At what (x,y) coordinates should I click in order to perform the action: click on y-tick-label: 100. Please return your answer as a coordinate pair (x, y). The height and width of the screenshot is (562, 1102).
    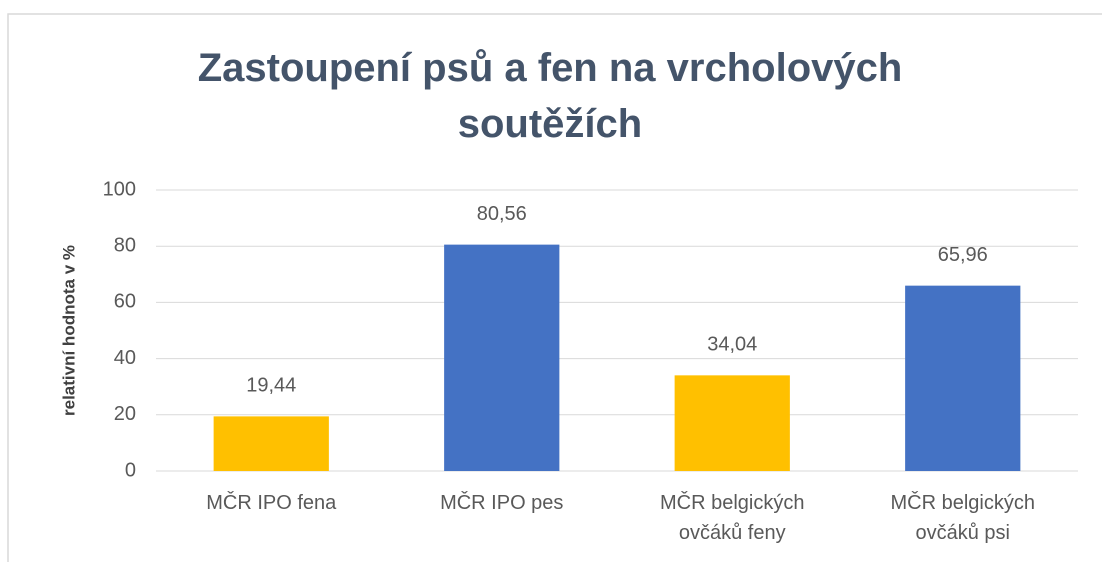
    Looking at the image, I should click on (119, 189).